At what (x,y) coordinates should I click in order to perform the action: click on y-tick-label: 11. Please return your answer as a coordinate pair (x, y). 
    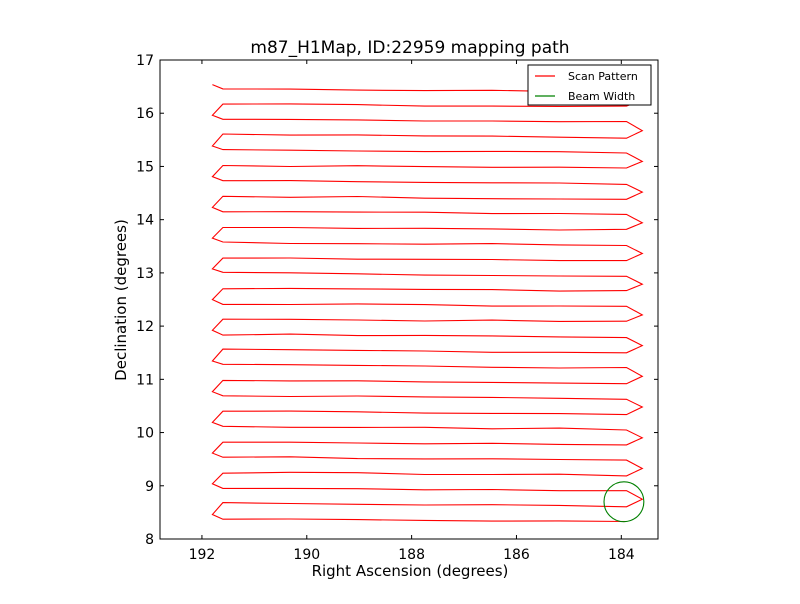
    Looking at the image, I should click on (145, 380).